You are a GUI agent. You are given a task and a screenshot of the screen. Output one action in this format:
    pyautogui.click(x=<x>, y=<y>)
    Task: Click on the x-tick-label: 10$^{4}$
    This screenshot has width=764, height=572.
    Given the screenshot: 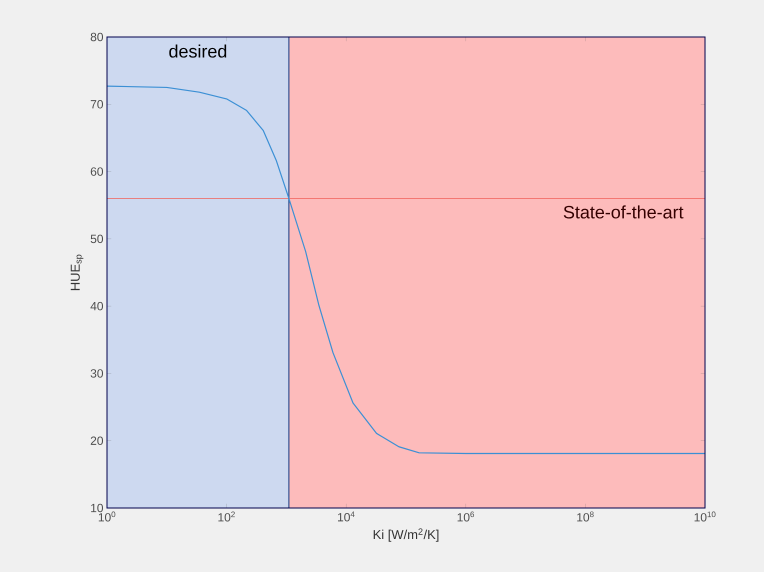 What is the action you would take?
    pyautogui.click(x=346, y=517)
    